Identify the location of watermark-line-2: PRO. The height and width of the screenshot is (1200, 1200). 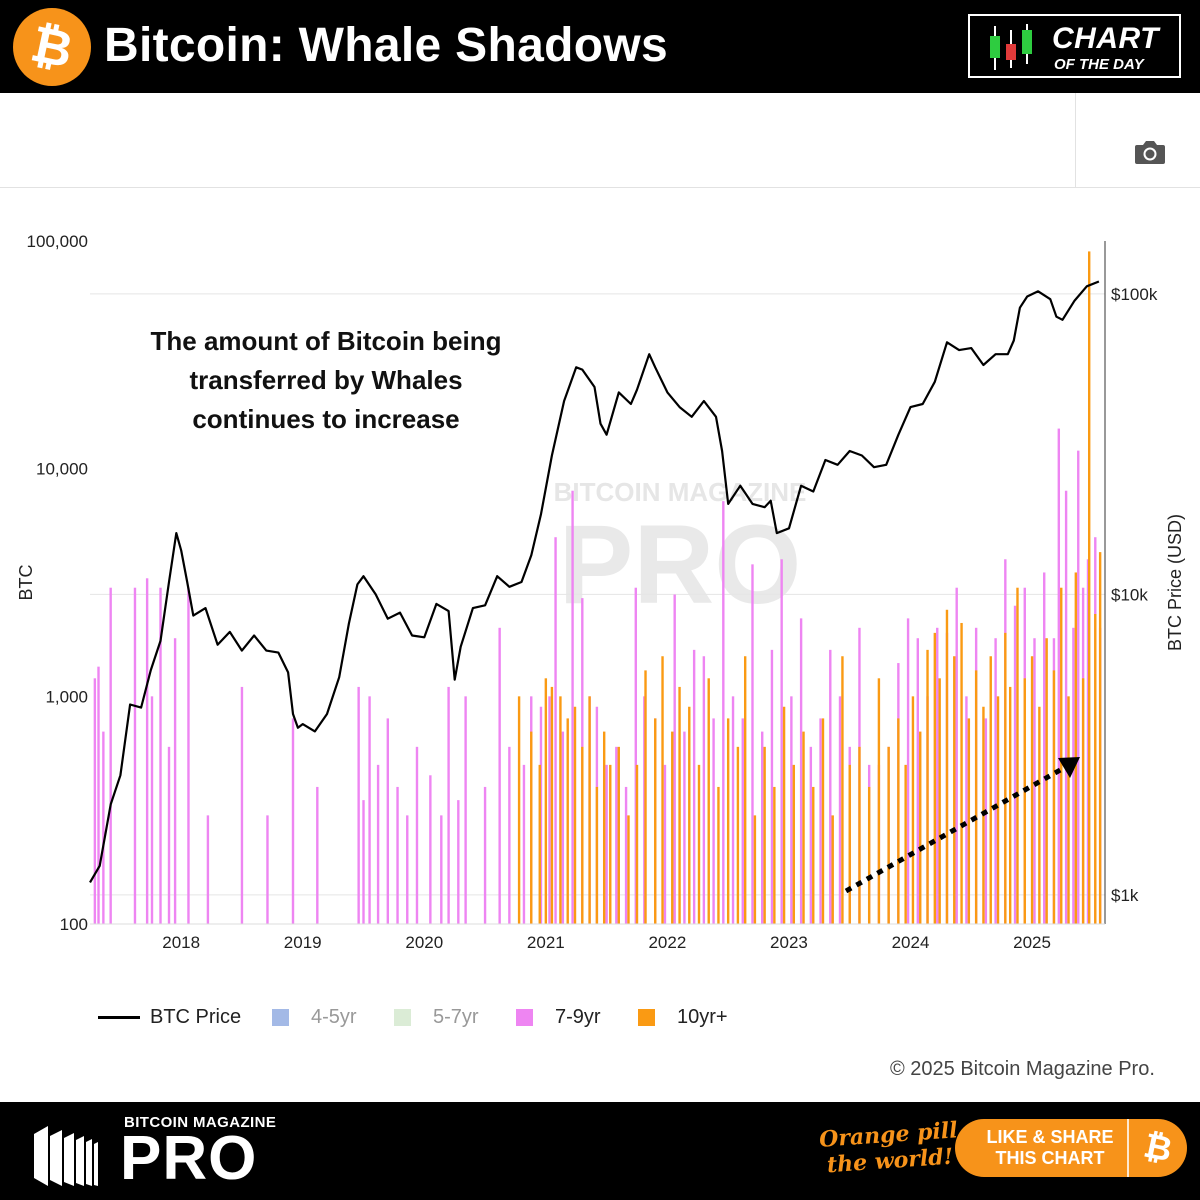
(680, 564).